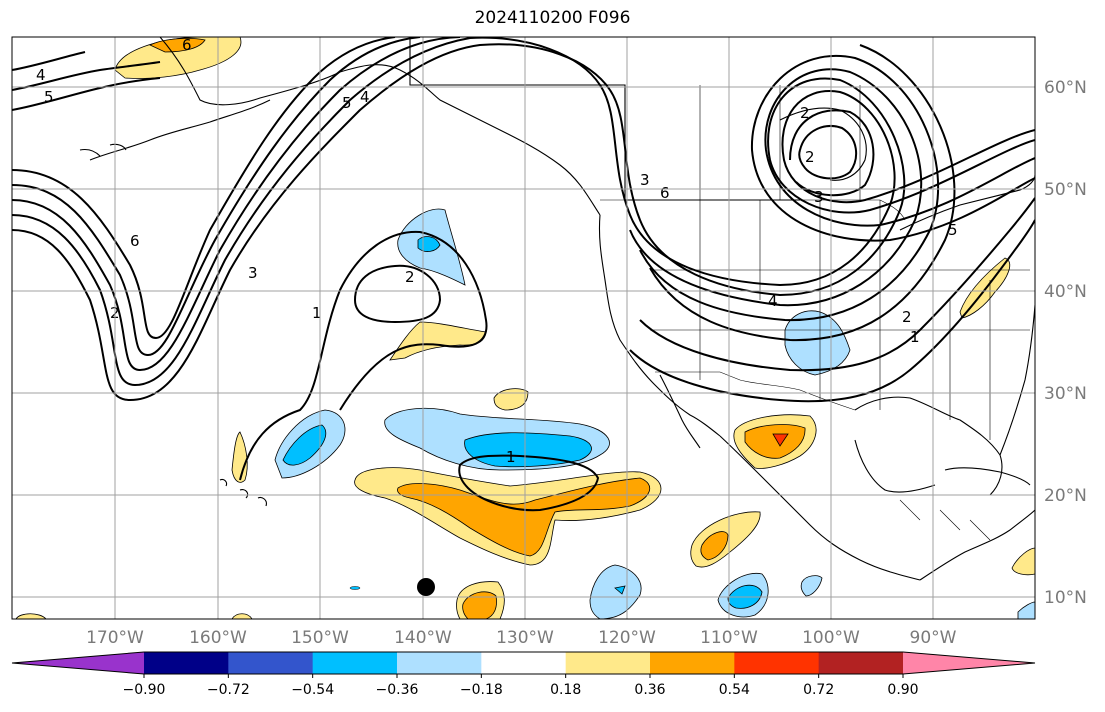  What do you see at coordinates (895, 466) in the screenshot?
I see `coast-yucatan` at bounding box center [895, 466].